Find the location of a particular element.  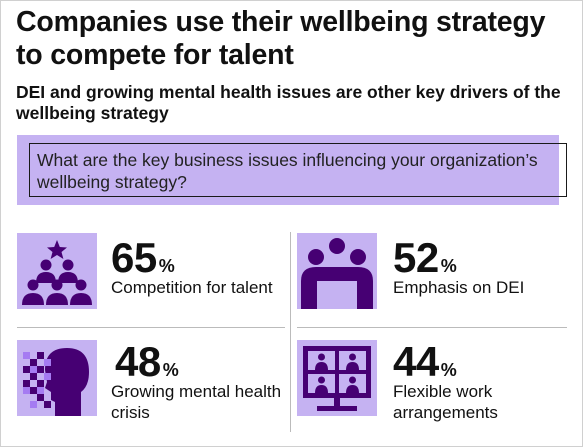

stat-label: Competition for talent is located at coordinates (192, 287).